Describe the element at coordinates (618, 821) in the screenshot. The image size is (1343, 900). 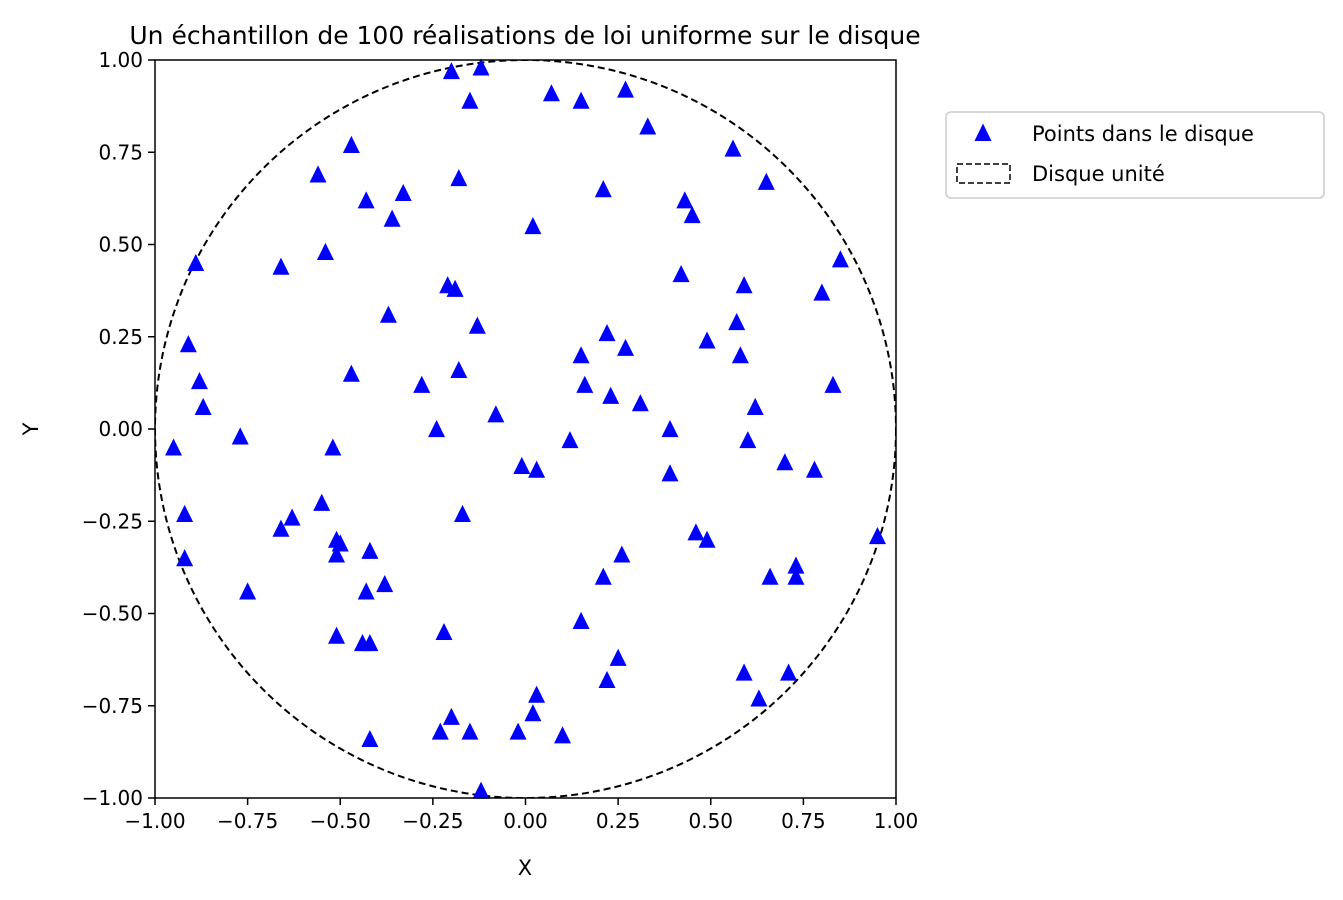
I see `x-tick-label: 0.25` at that location.